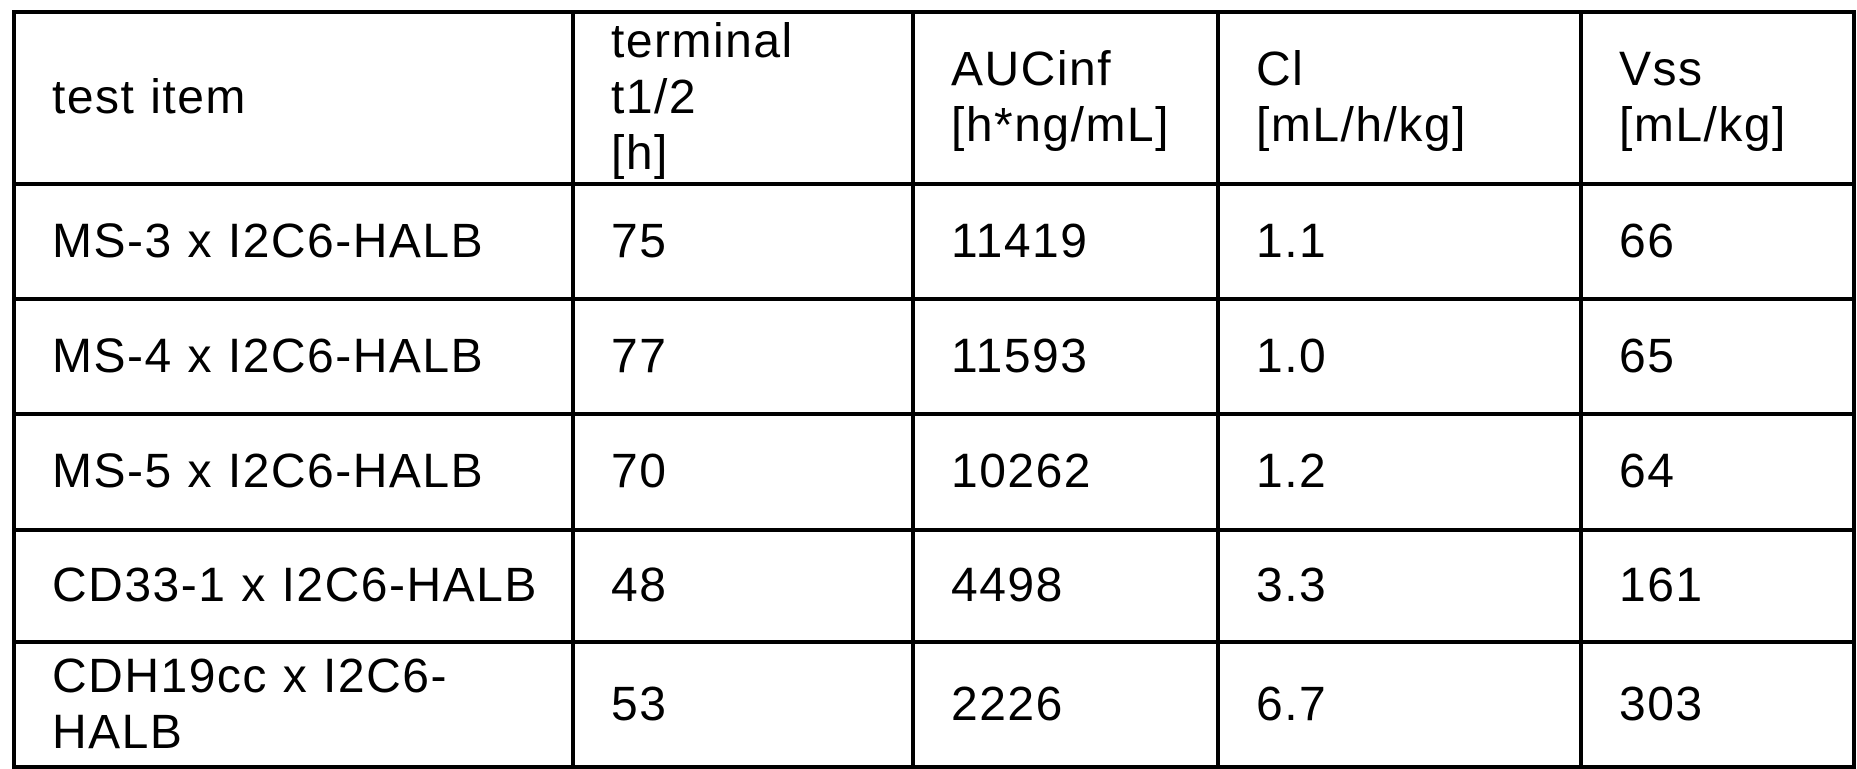 This screenshot has height=769, width=1857. Describe the element at coordinates (1399, 241) in the screenshot. I see `cl-cell: 1.1` at that location.